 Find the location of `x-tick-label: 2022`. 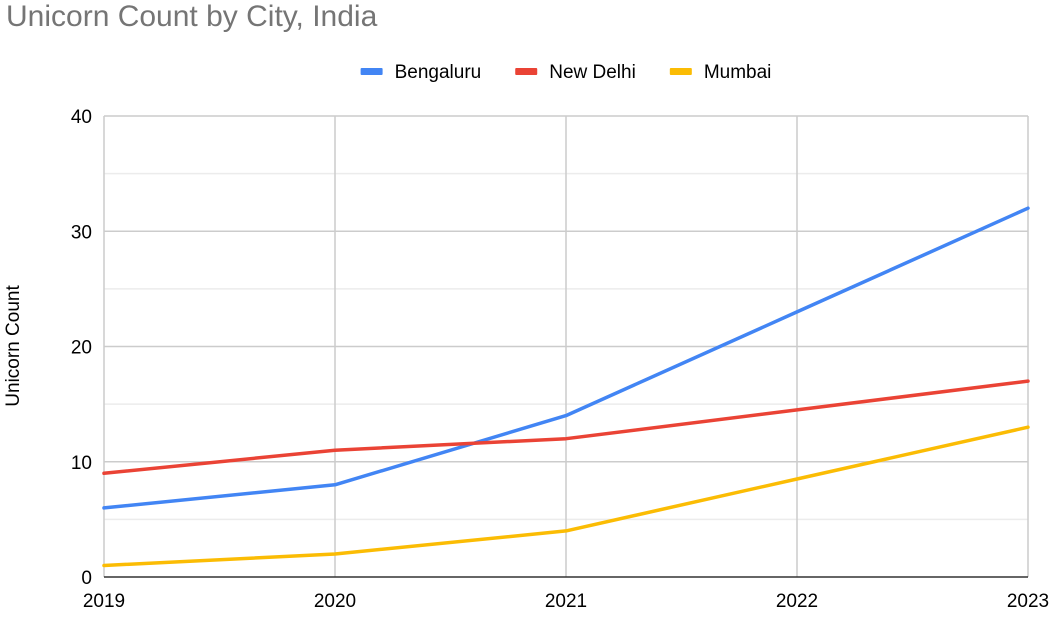

x-tick-label: 2022 is located at coordinates (797, 601).